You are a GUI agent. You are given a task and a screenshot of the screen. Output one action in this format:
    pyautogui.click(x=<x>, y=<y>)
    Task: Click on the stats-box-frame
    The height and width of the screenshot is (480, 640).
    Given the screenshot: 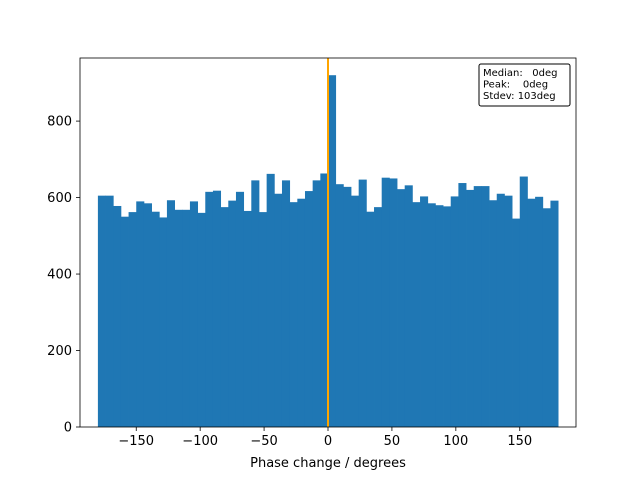 What is the action you would take?
    pyautogui.click(x=524, y=85)
    